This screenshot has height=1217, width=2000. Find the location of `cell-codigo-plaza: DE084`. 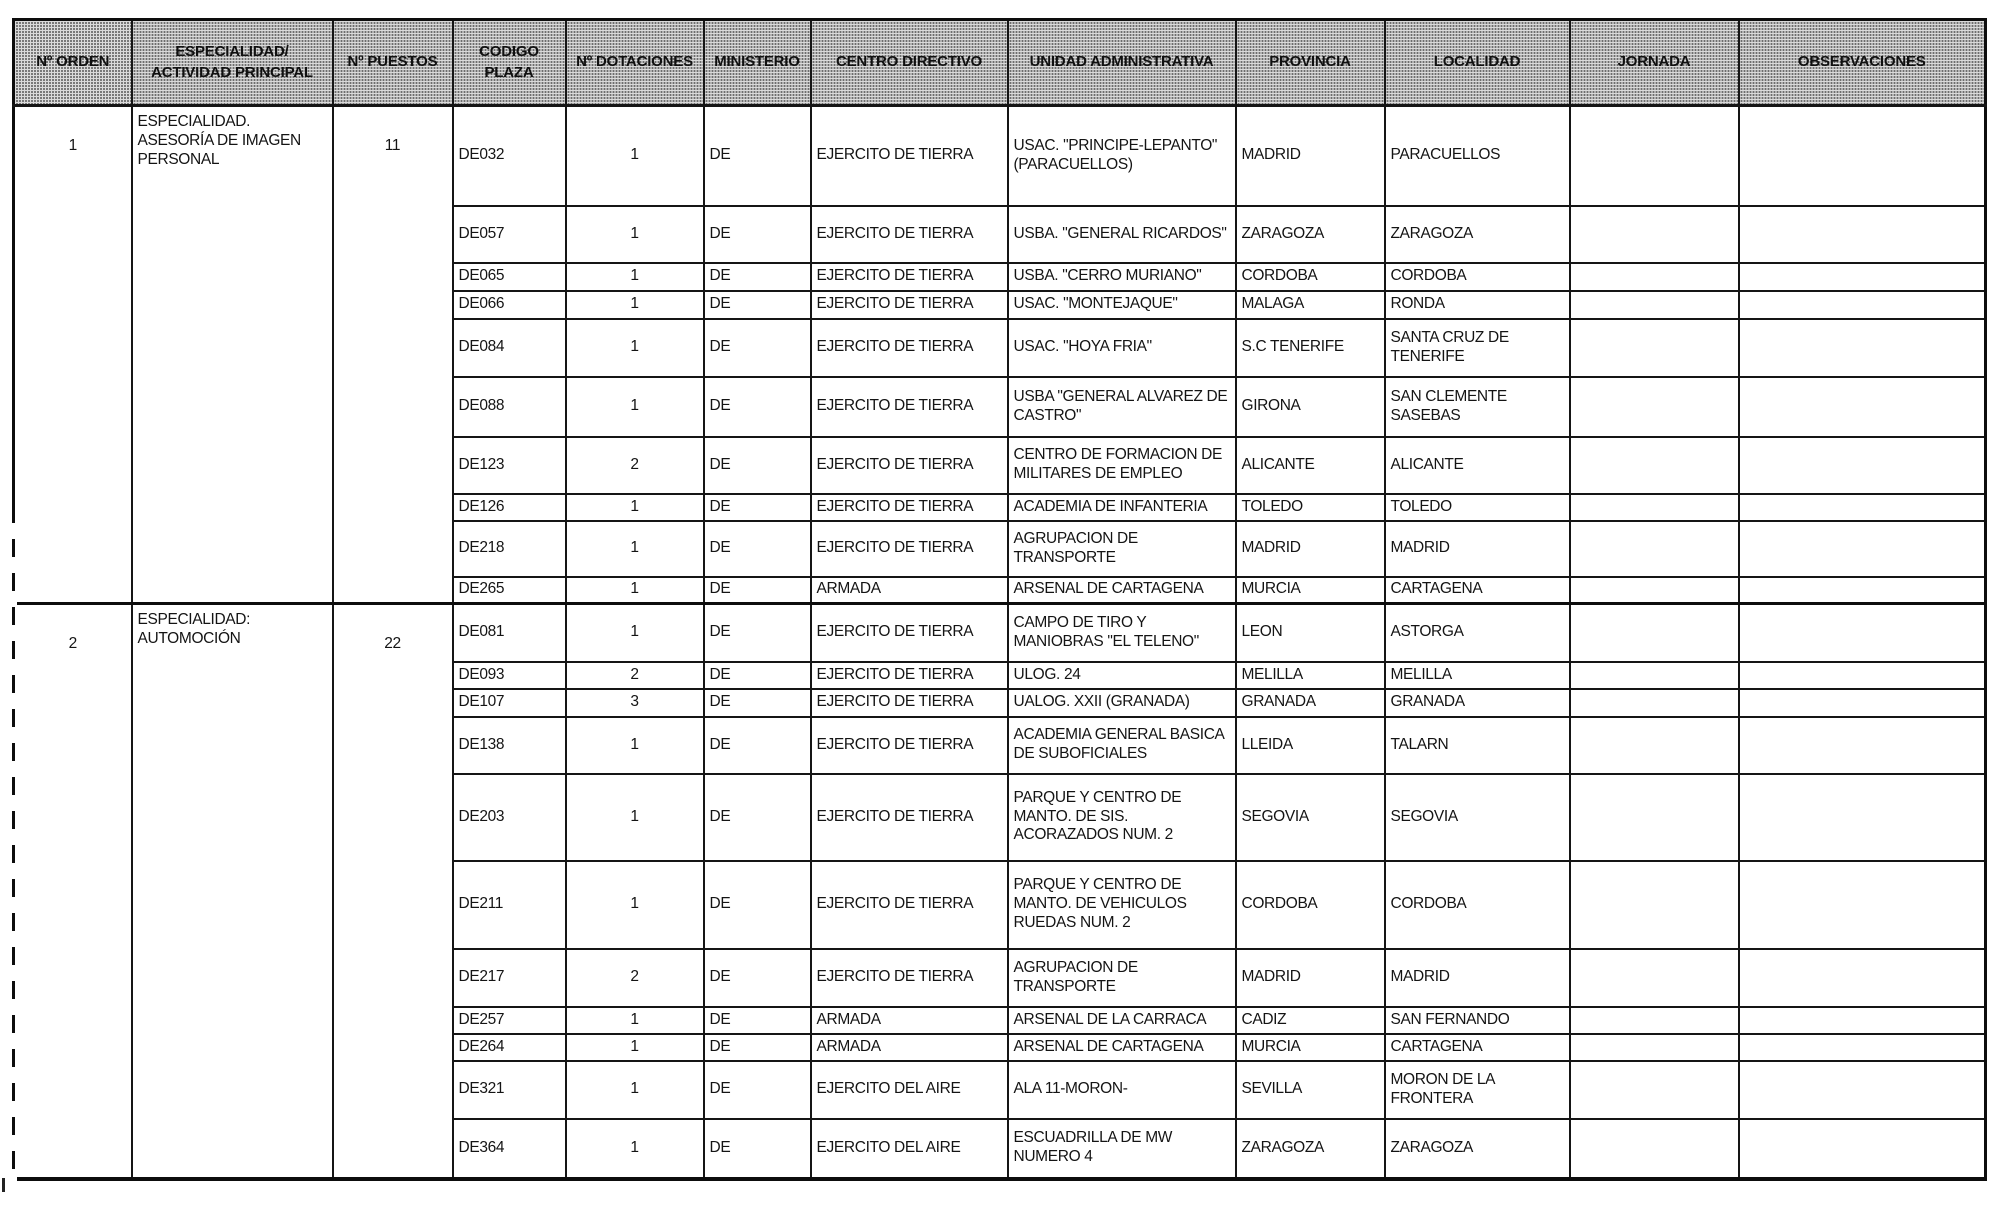

cell-codigo-plaza: DE084 is located at coordinates (509, 347).